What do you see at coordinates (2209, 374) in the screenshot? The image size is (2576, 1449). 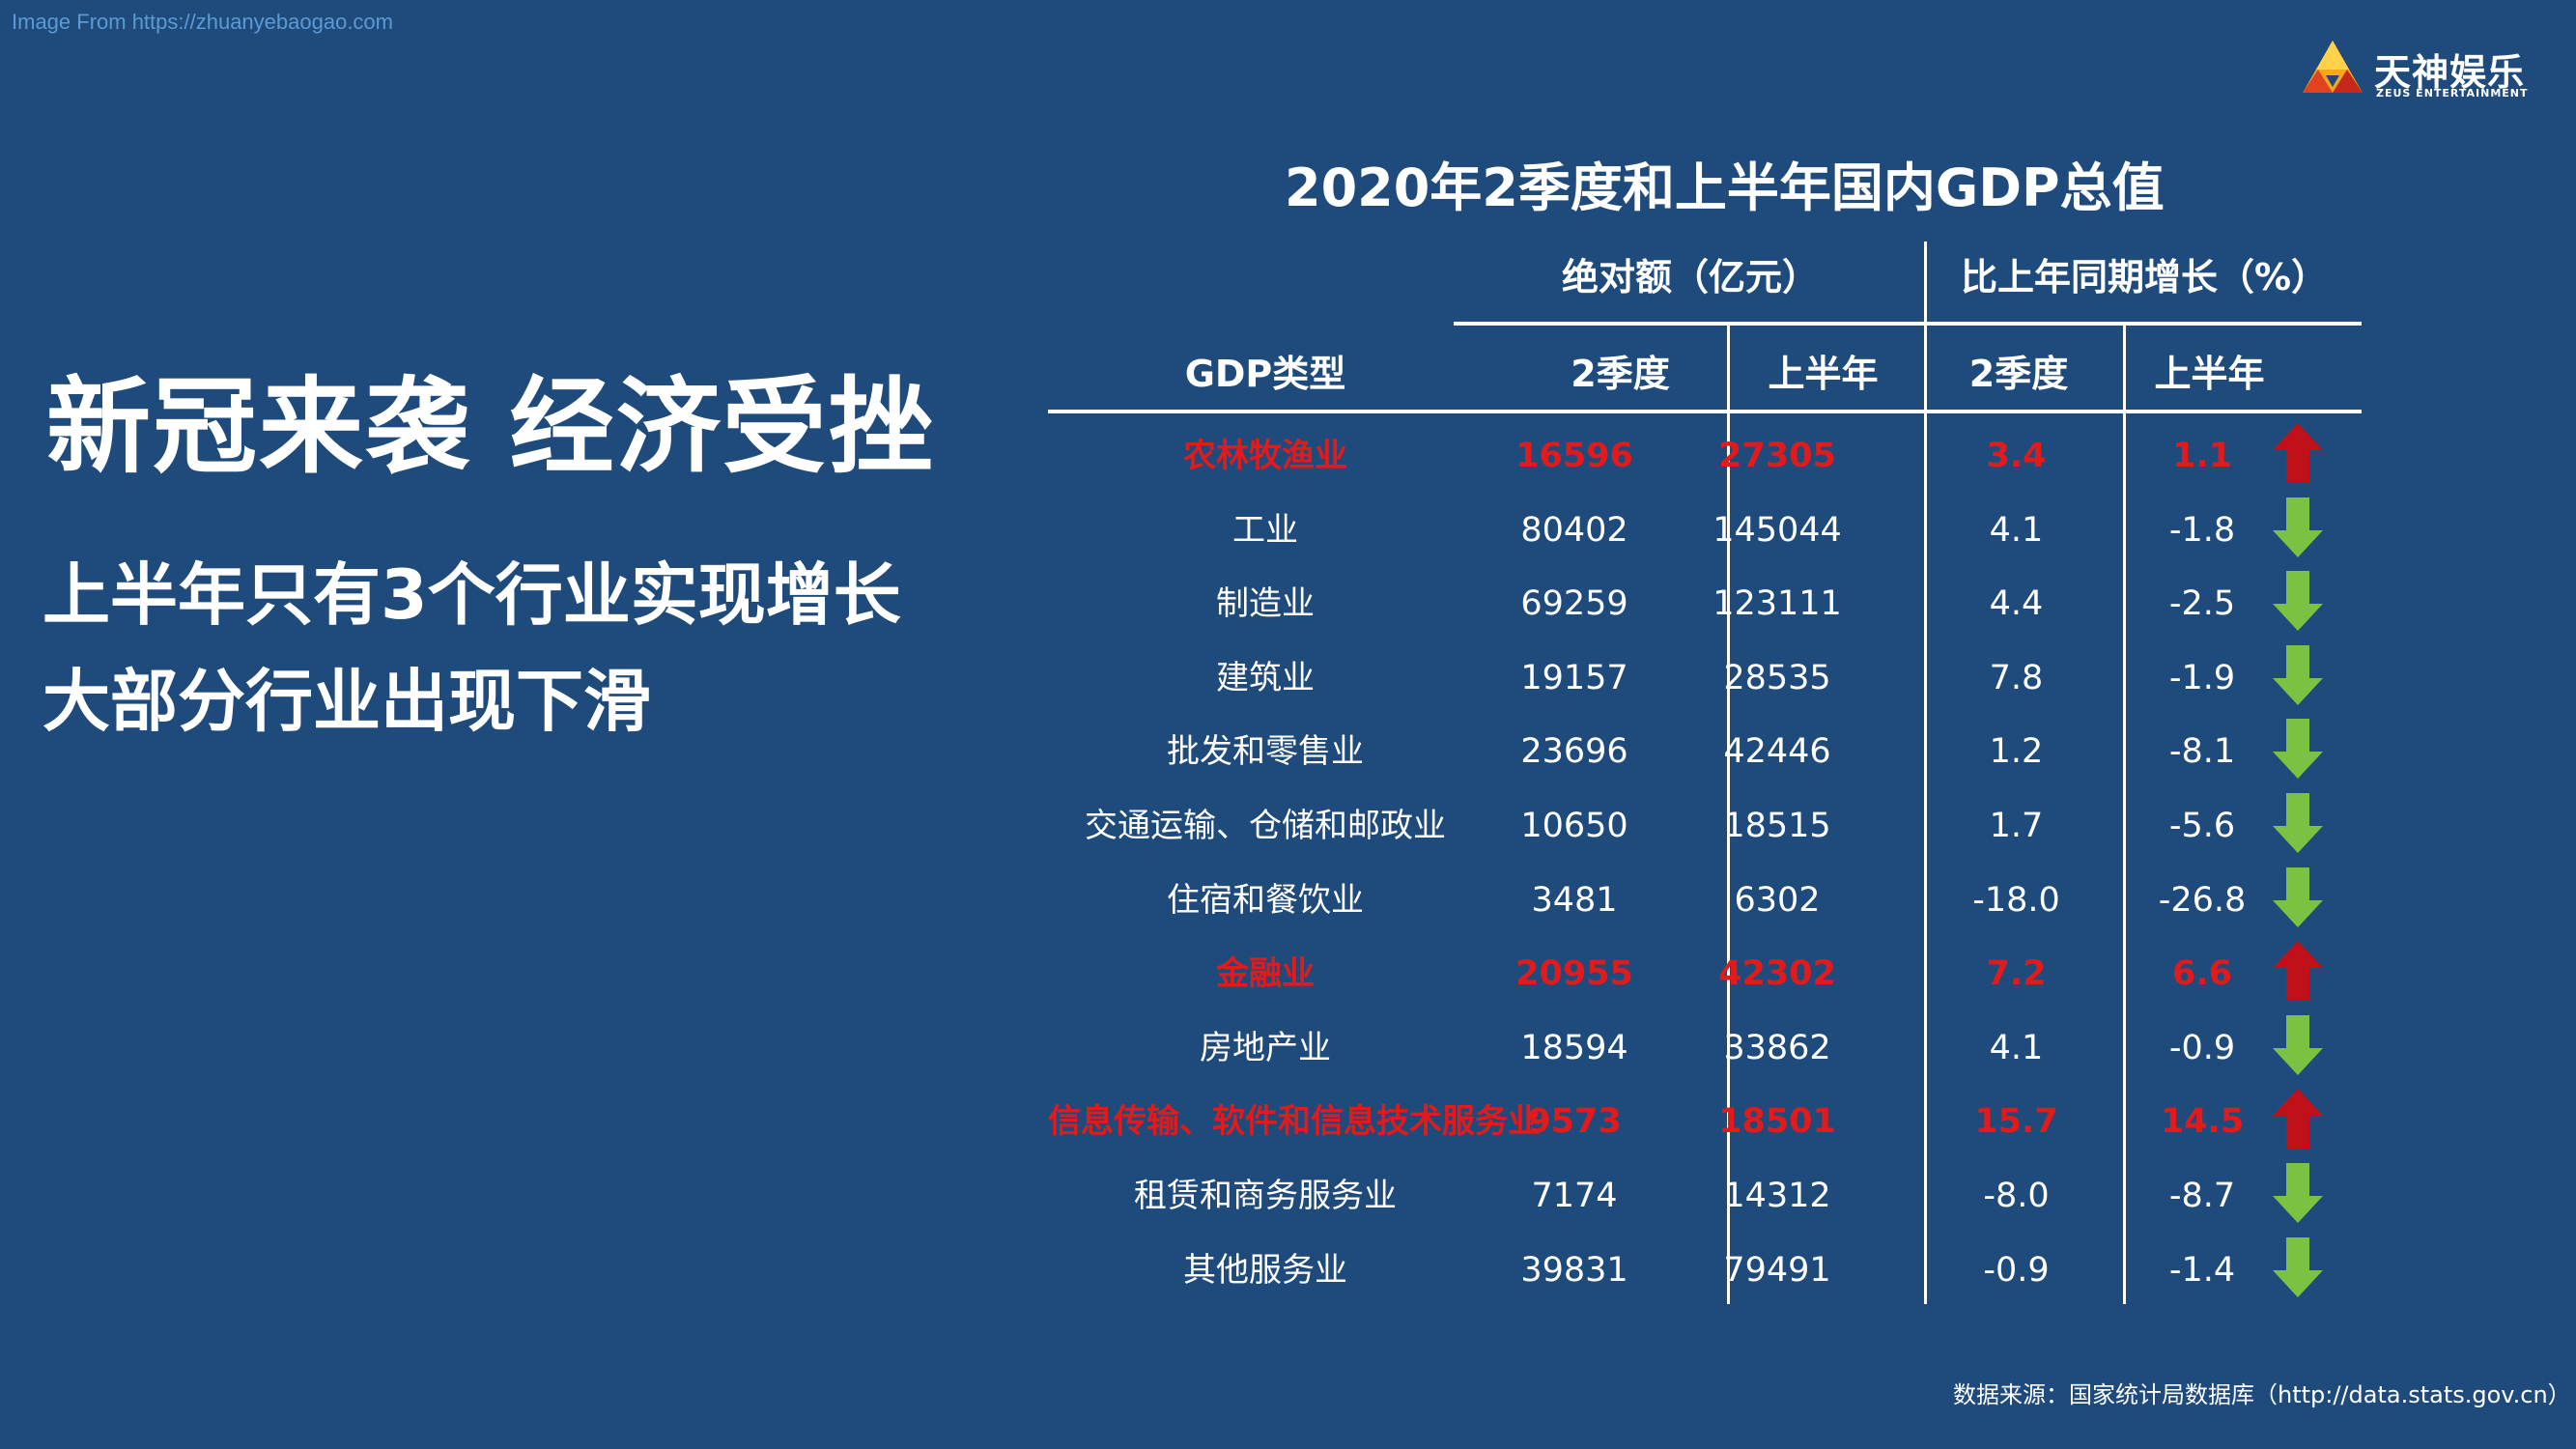 I see `header-growth-h1: 上半年` at bounding box center [2209, 374].